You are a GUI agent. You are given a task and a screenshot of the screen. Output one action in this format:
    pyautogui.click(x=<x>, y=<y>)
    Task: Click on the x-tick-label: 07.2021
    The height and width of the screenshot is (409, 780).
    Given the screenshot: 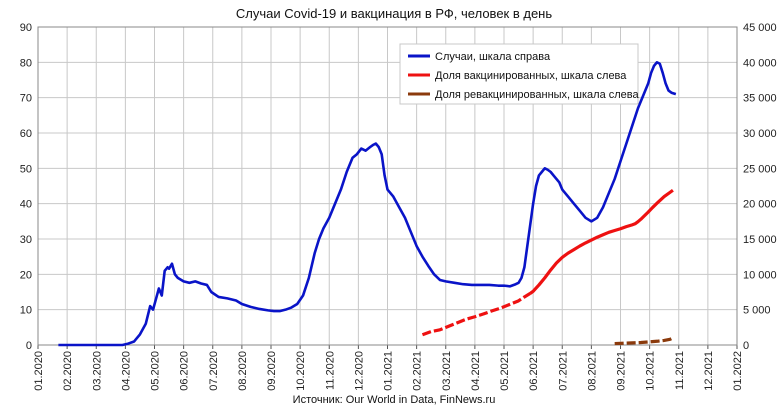 What is the action you would take?
    pyautogui.click(x=563, y=371)
    